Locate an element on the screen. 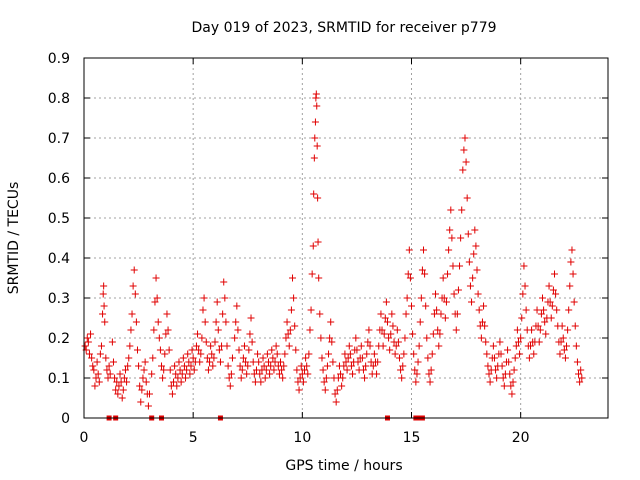 Image resolution: width=640 pixels, height=480 pixels. x-tick-label: 15 is located at coordinates (412, 438).